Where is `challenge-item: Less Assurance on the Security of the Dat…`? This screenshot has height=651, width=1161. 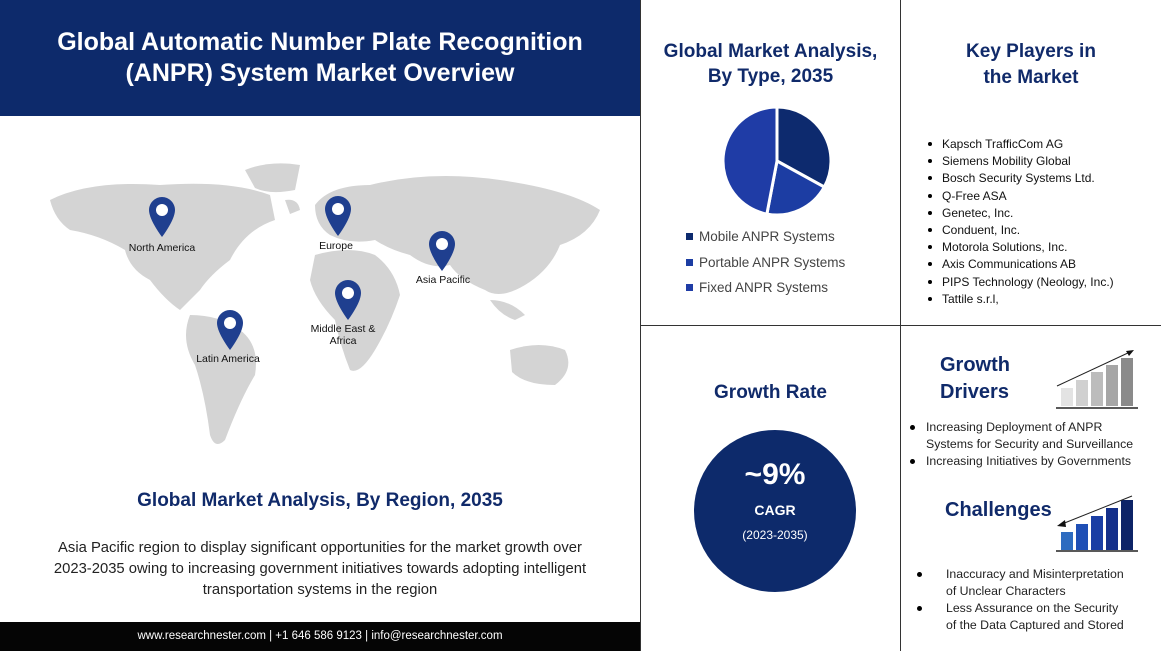 challenge-item: Less Assurance on the Security of the Dat… is located at coordinates (1019, 617).